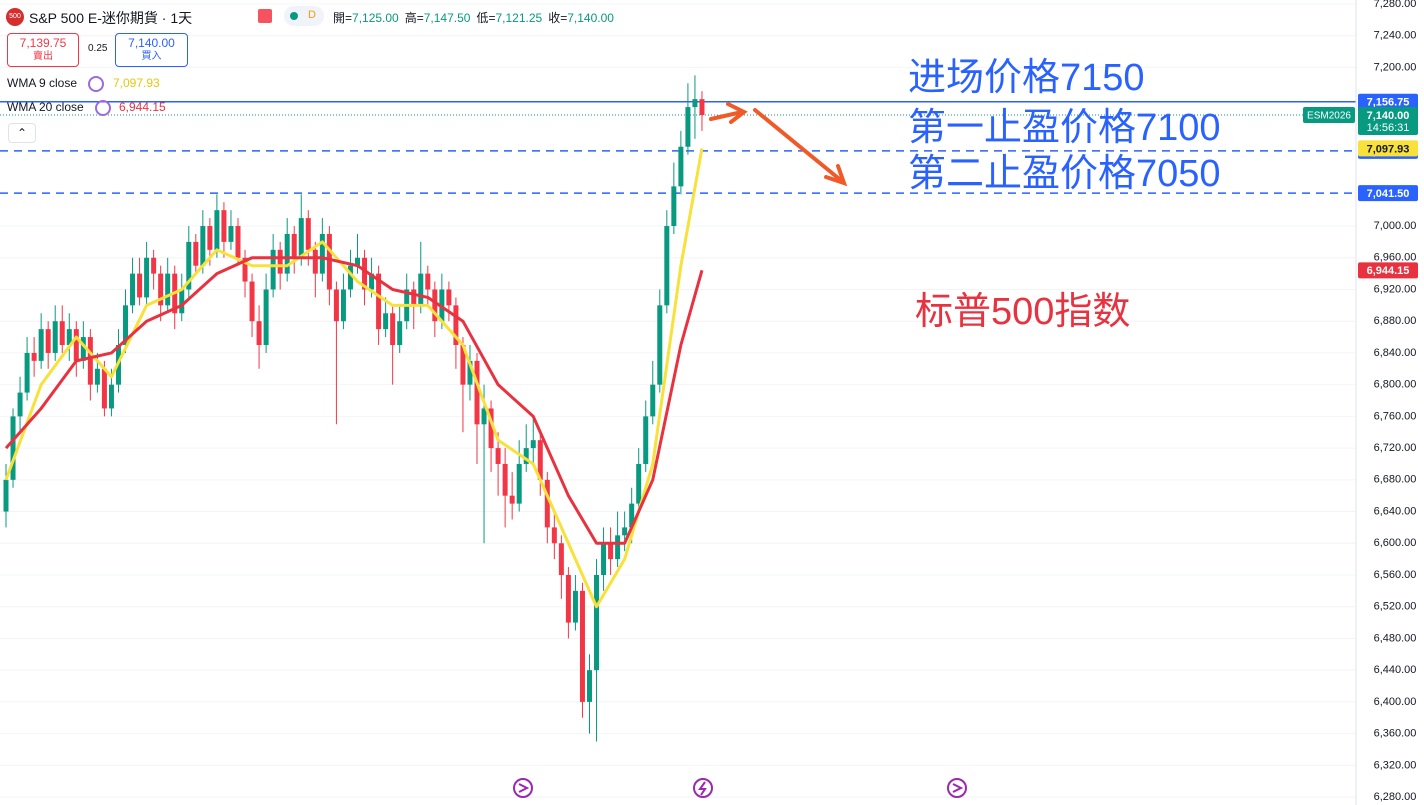 The image size is (1424, 805). I want to click on legend-icon, so click(96, 84).